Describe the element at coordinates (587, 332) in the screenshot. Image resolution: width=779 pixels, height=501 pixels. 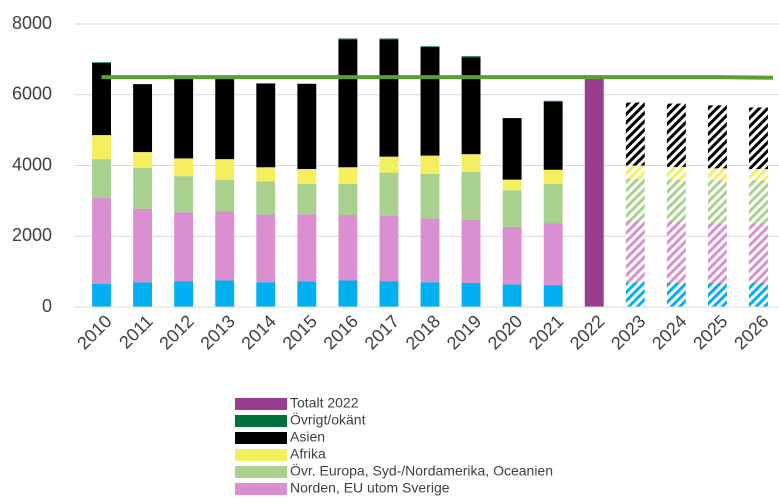
I see `x-tick-label: 2022` at that location.